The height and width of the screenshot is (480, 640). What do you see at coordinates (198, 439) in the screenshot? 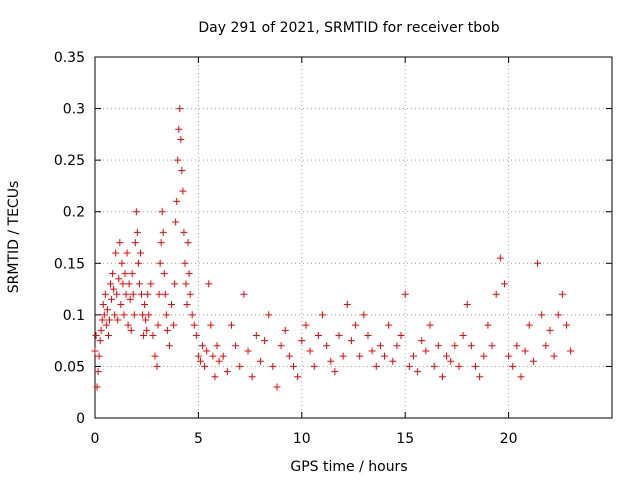
I see `x-tick-label: 5` at bounding box center [198, 439].